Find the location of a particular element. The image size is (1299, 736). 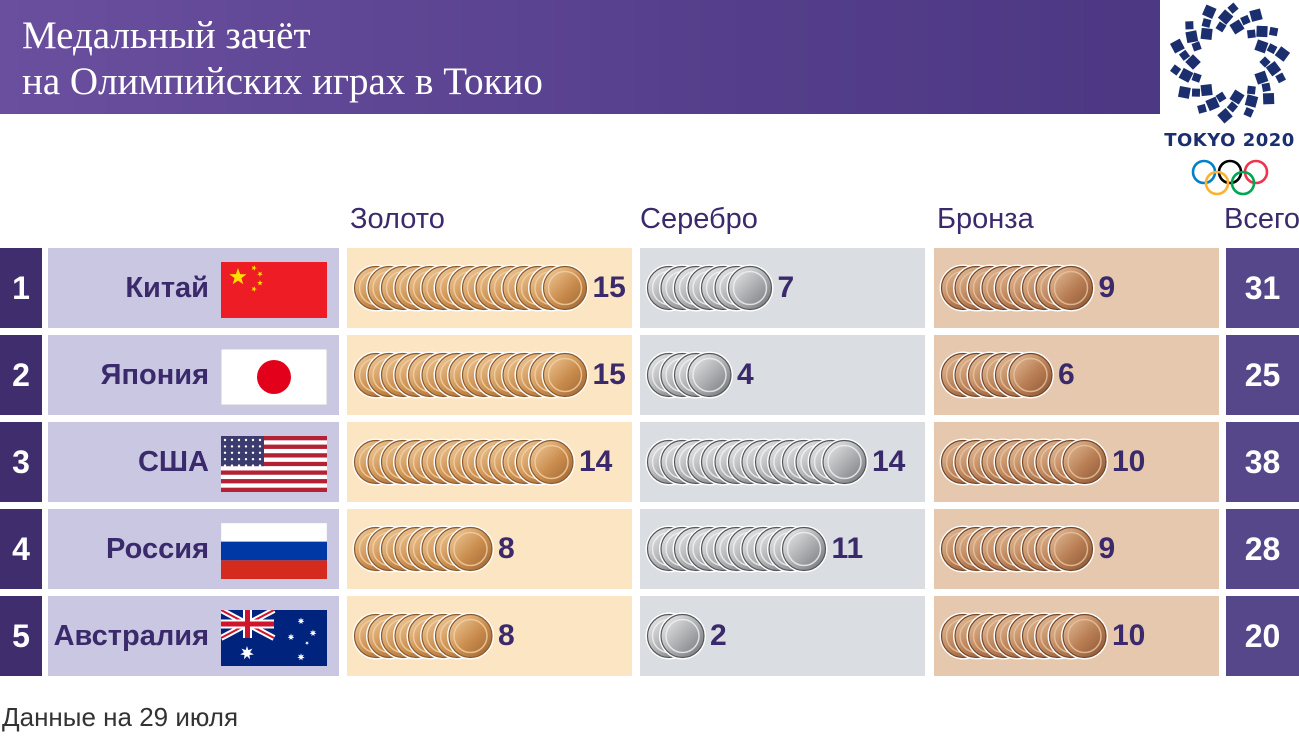

bronze-cell: 6 is located at coordinates (1076, 375).